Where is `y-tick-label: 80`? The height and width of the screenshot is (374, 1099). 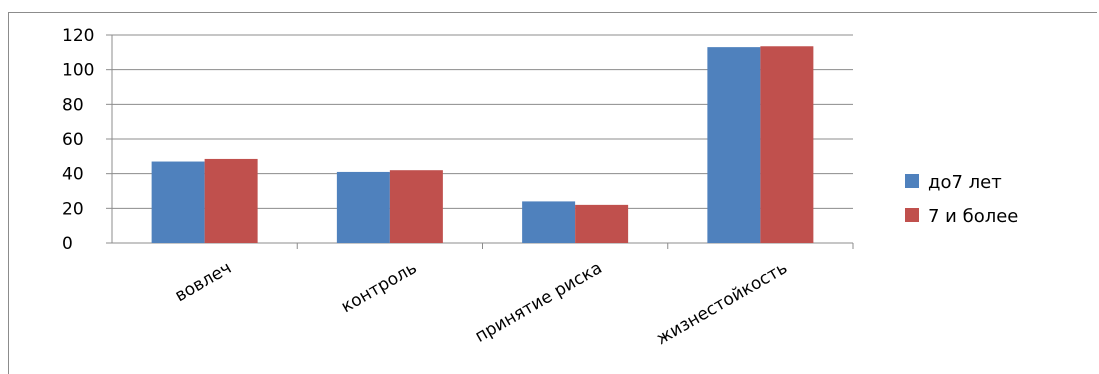
y-tick-label: 80 is located at coordinates (73, 105).